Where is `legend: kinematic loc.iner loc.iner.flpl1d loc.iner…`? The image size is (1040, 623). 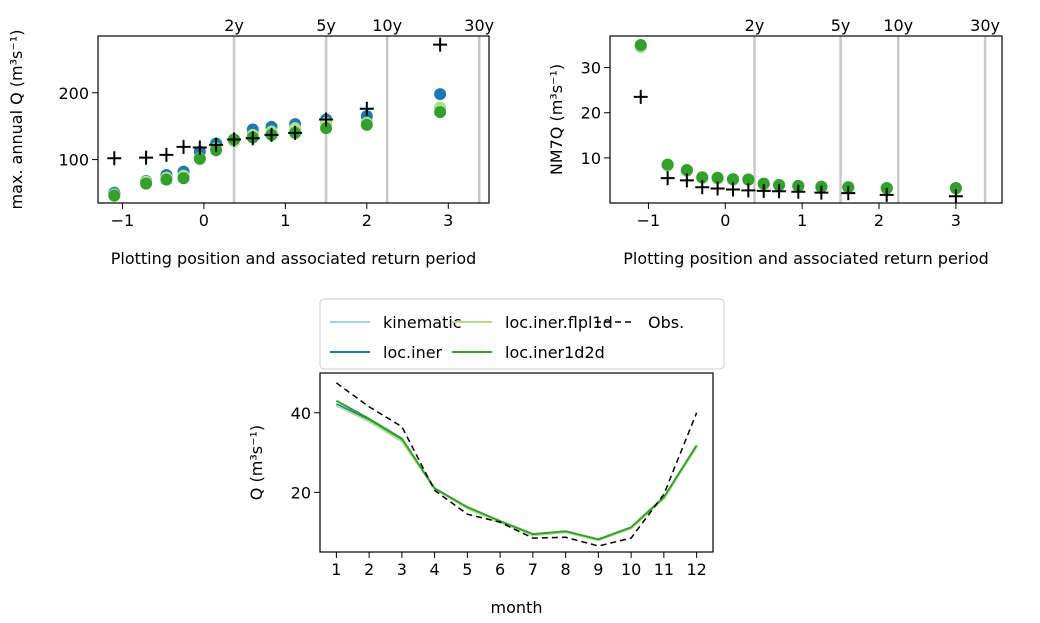
legend: kinematic loc.iner loc.iner.flpl1d loc.iner… is located at coordinates (522, 334).